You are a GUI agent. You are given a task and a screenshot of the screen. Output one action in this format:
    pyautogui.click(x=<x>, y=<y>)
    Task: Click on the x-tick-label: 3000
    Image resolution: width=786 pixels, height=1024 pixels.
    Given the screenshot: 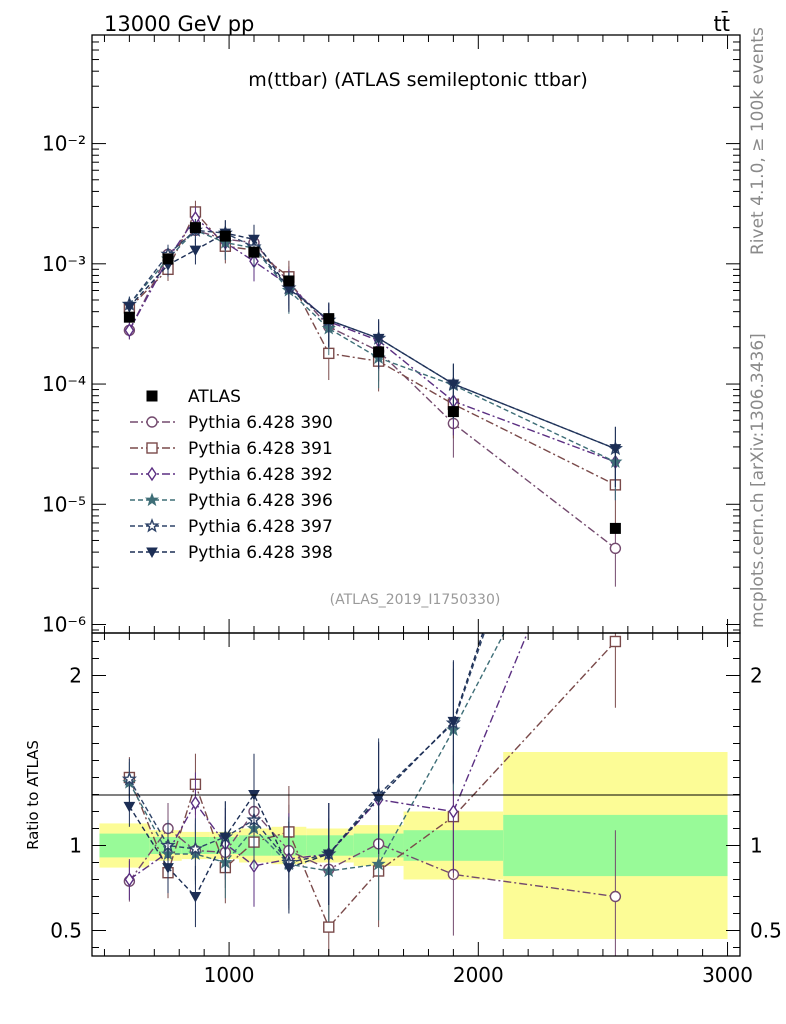 What is the action you would take?
    pyautogui.click(x=727, y=975)
    